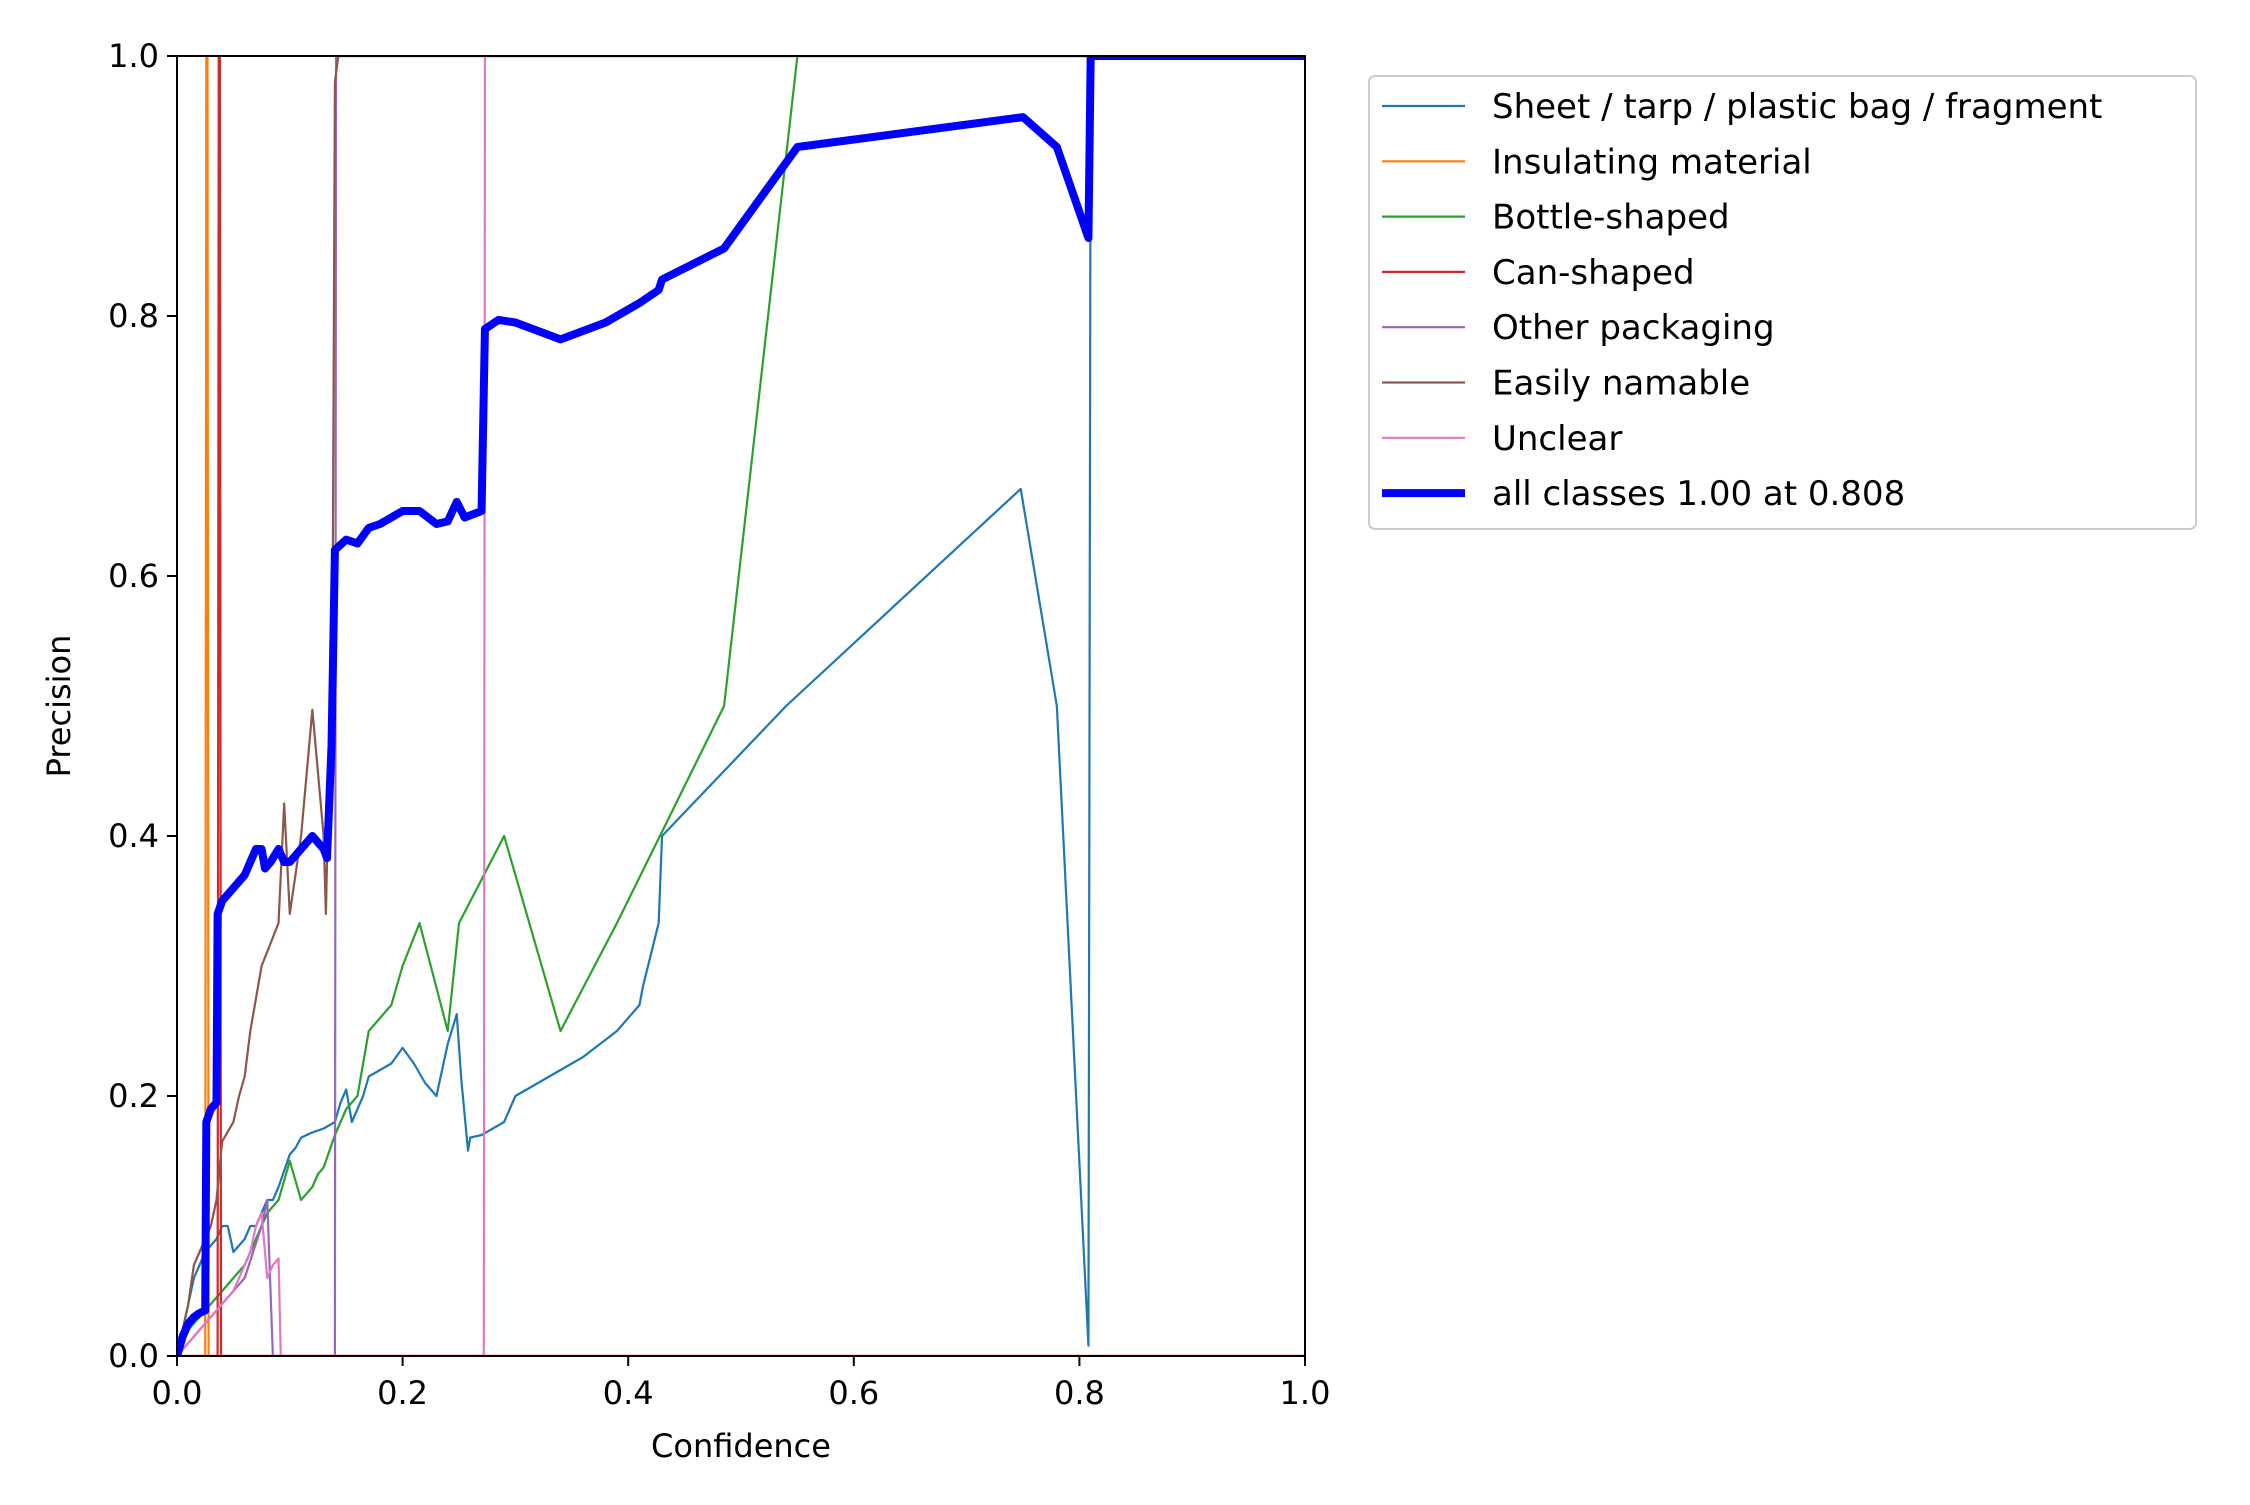 The height and width of the screenshot is (1505, 2250). Describe the element at coordinates (741, 1446) in the screenshot. I see `x-axis-label: Confidence` at that location.